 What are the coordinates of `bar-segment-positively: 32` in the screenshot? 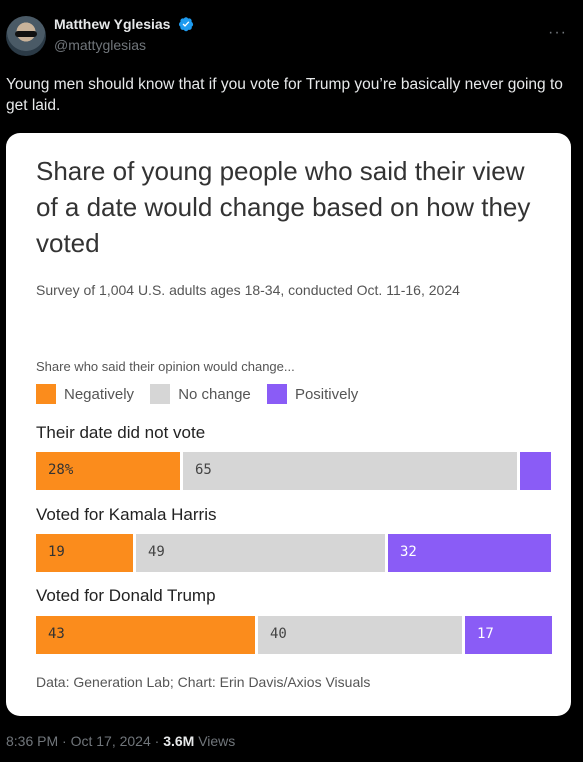 It's located at (469, 553).